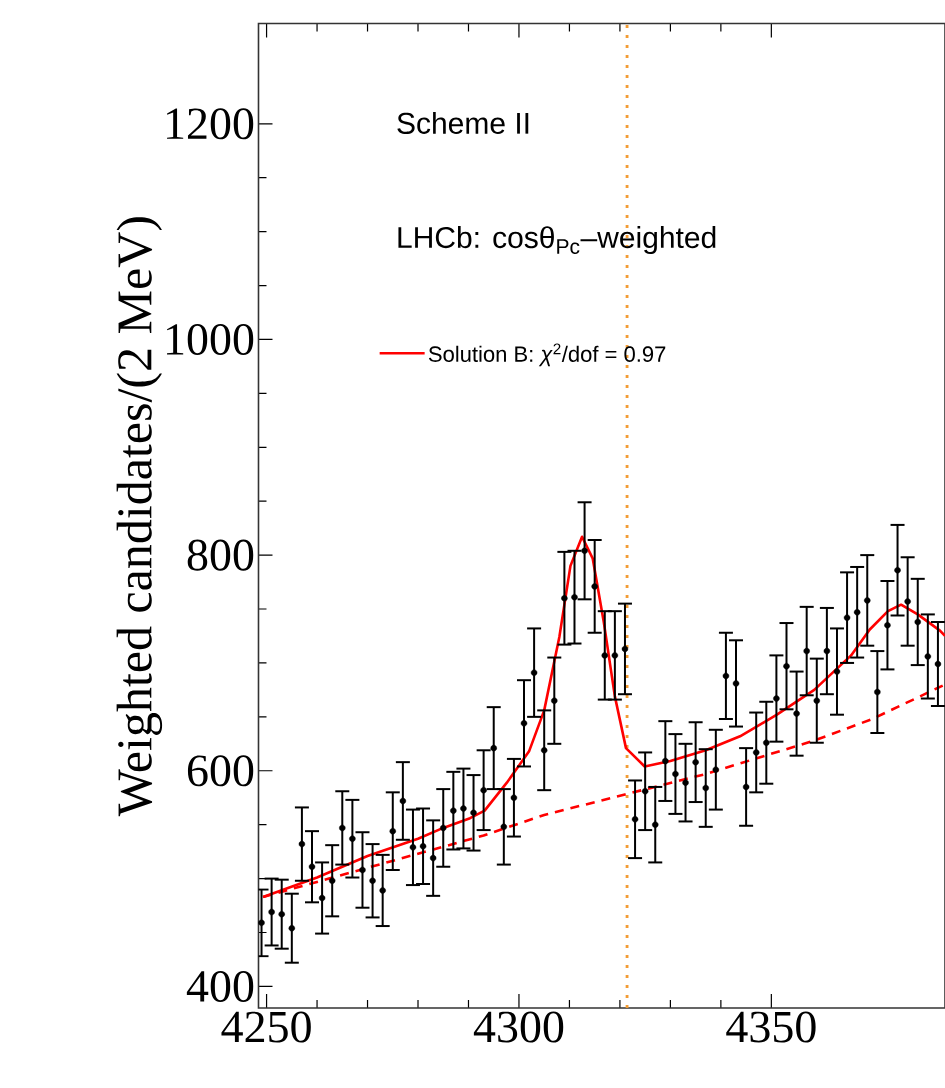 This screenshot has width=945, height=1088. Describe the element at coordinates (547, 355) in the screenshot. I see `legend-label: Solution B: χ$^{2}$/dof = 0.97` at that location.